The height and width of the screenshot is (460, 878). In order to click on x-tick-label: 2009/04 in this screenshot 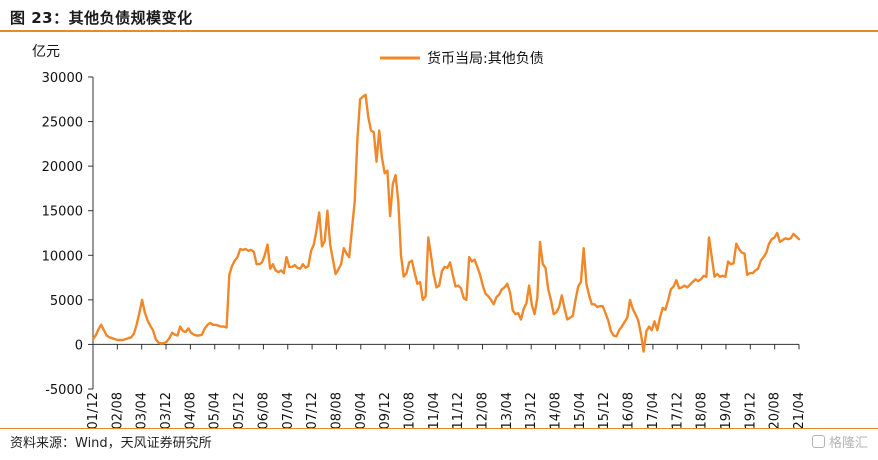, I will do `click(361, 410)`.